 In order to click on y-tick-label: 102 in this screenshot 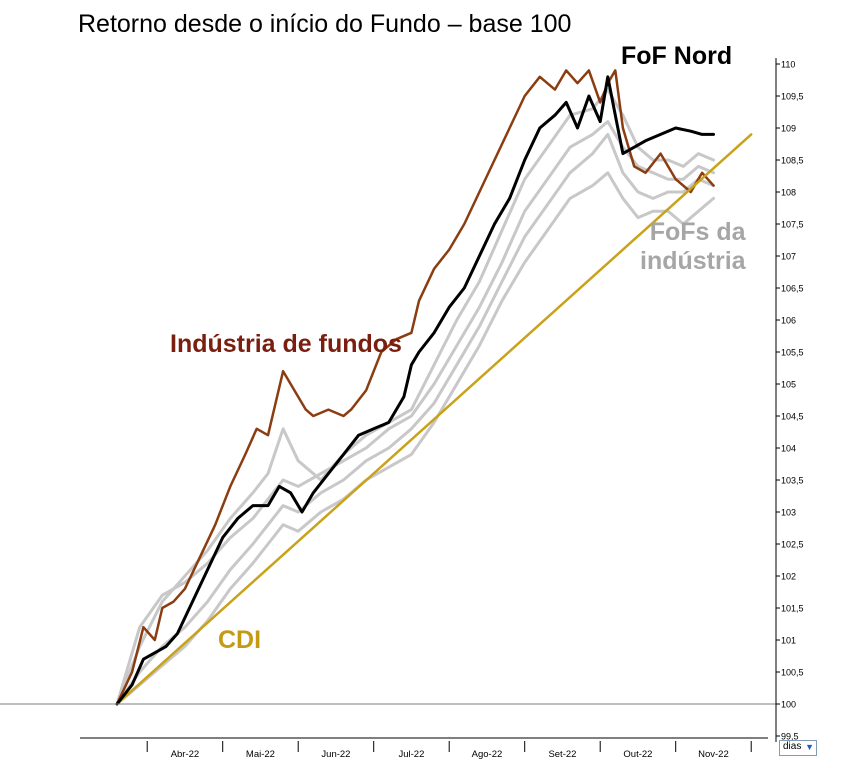, I will do `click(788, 577)`.